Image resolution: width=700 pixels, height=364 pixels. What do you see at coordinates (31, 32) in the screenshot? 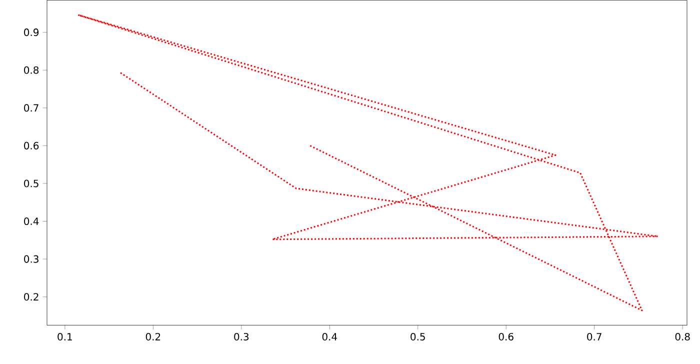
I see `y-tick-label: 0.9` at bounding box center [31, 32].